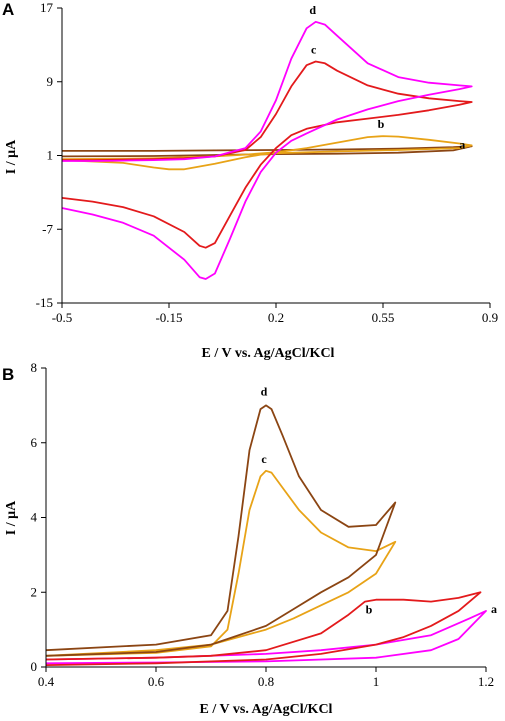  Describe the element at coordinates (156, 681) in the screenshot. I see `x-tick-label: 0.6` at that location.